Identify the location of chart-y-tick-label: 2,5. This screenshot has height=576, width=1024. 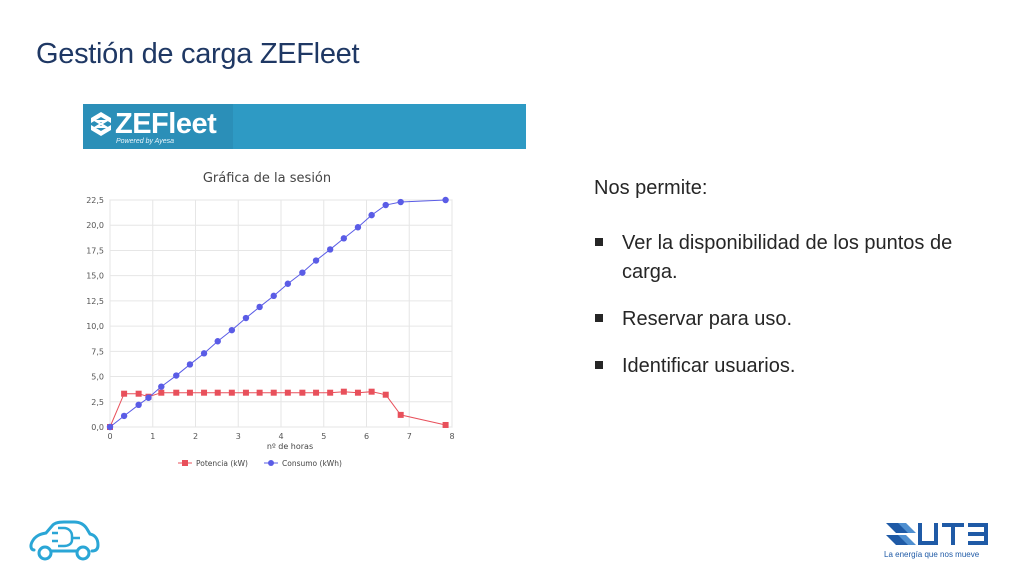
(97, 402).